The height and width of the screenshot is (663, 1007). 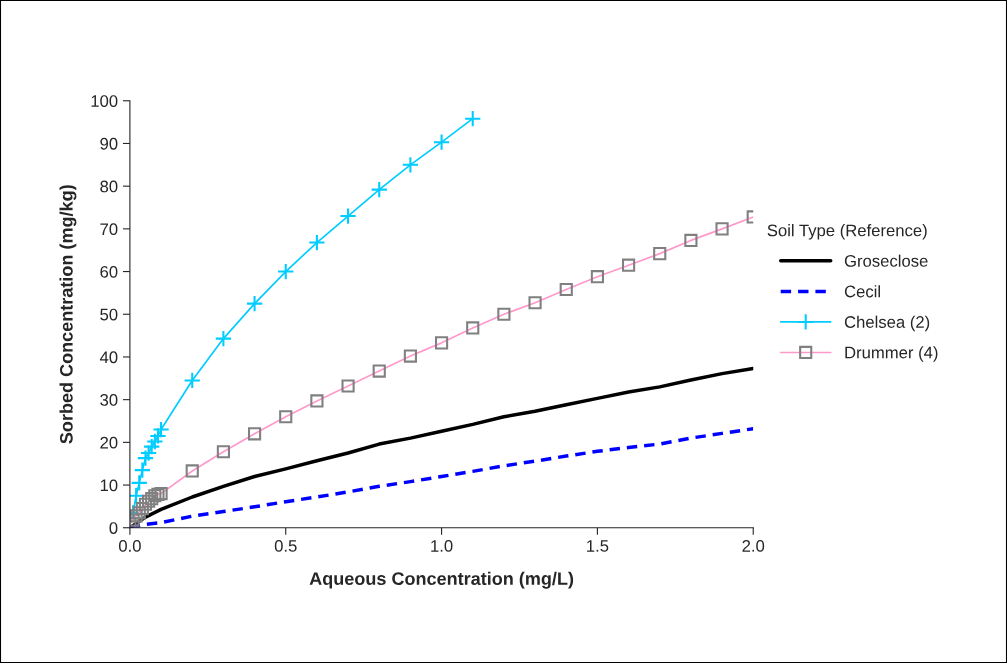 What do you see at coordinates (285, 545) in the screenshot?
I see `x-tick-label: 0.5` at bounding box center [285, 545].